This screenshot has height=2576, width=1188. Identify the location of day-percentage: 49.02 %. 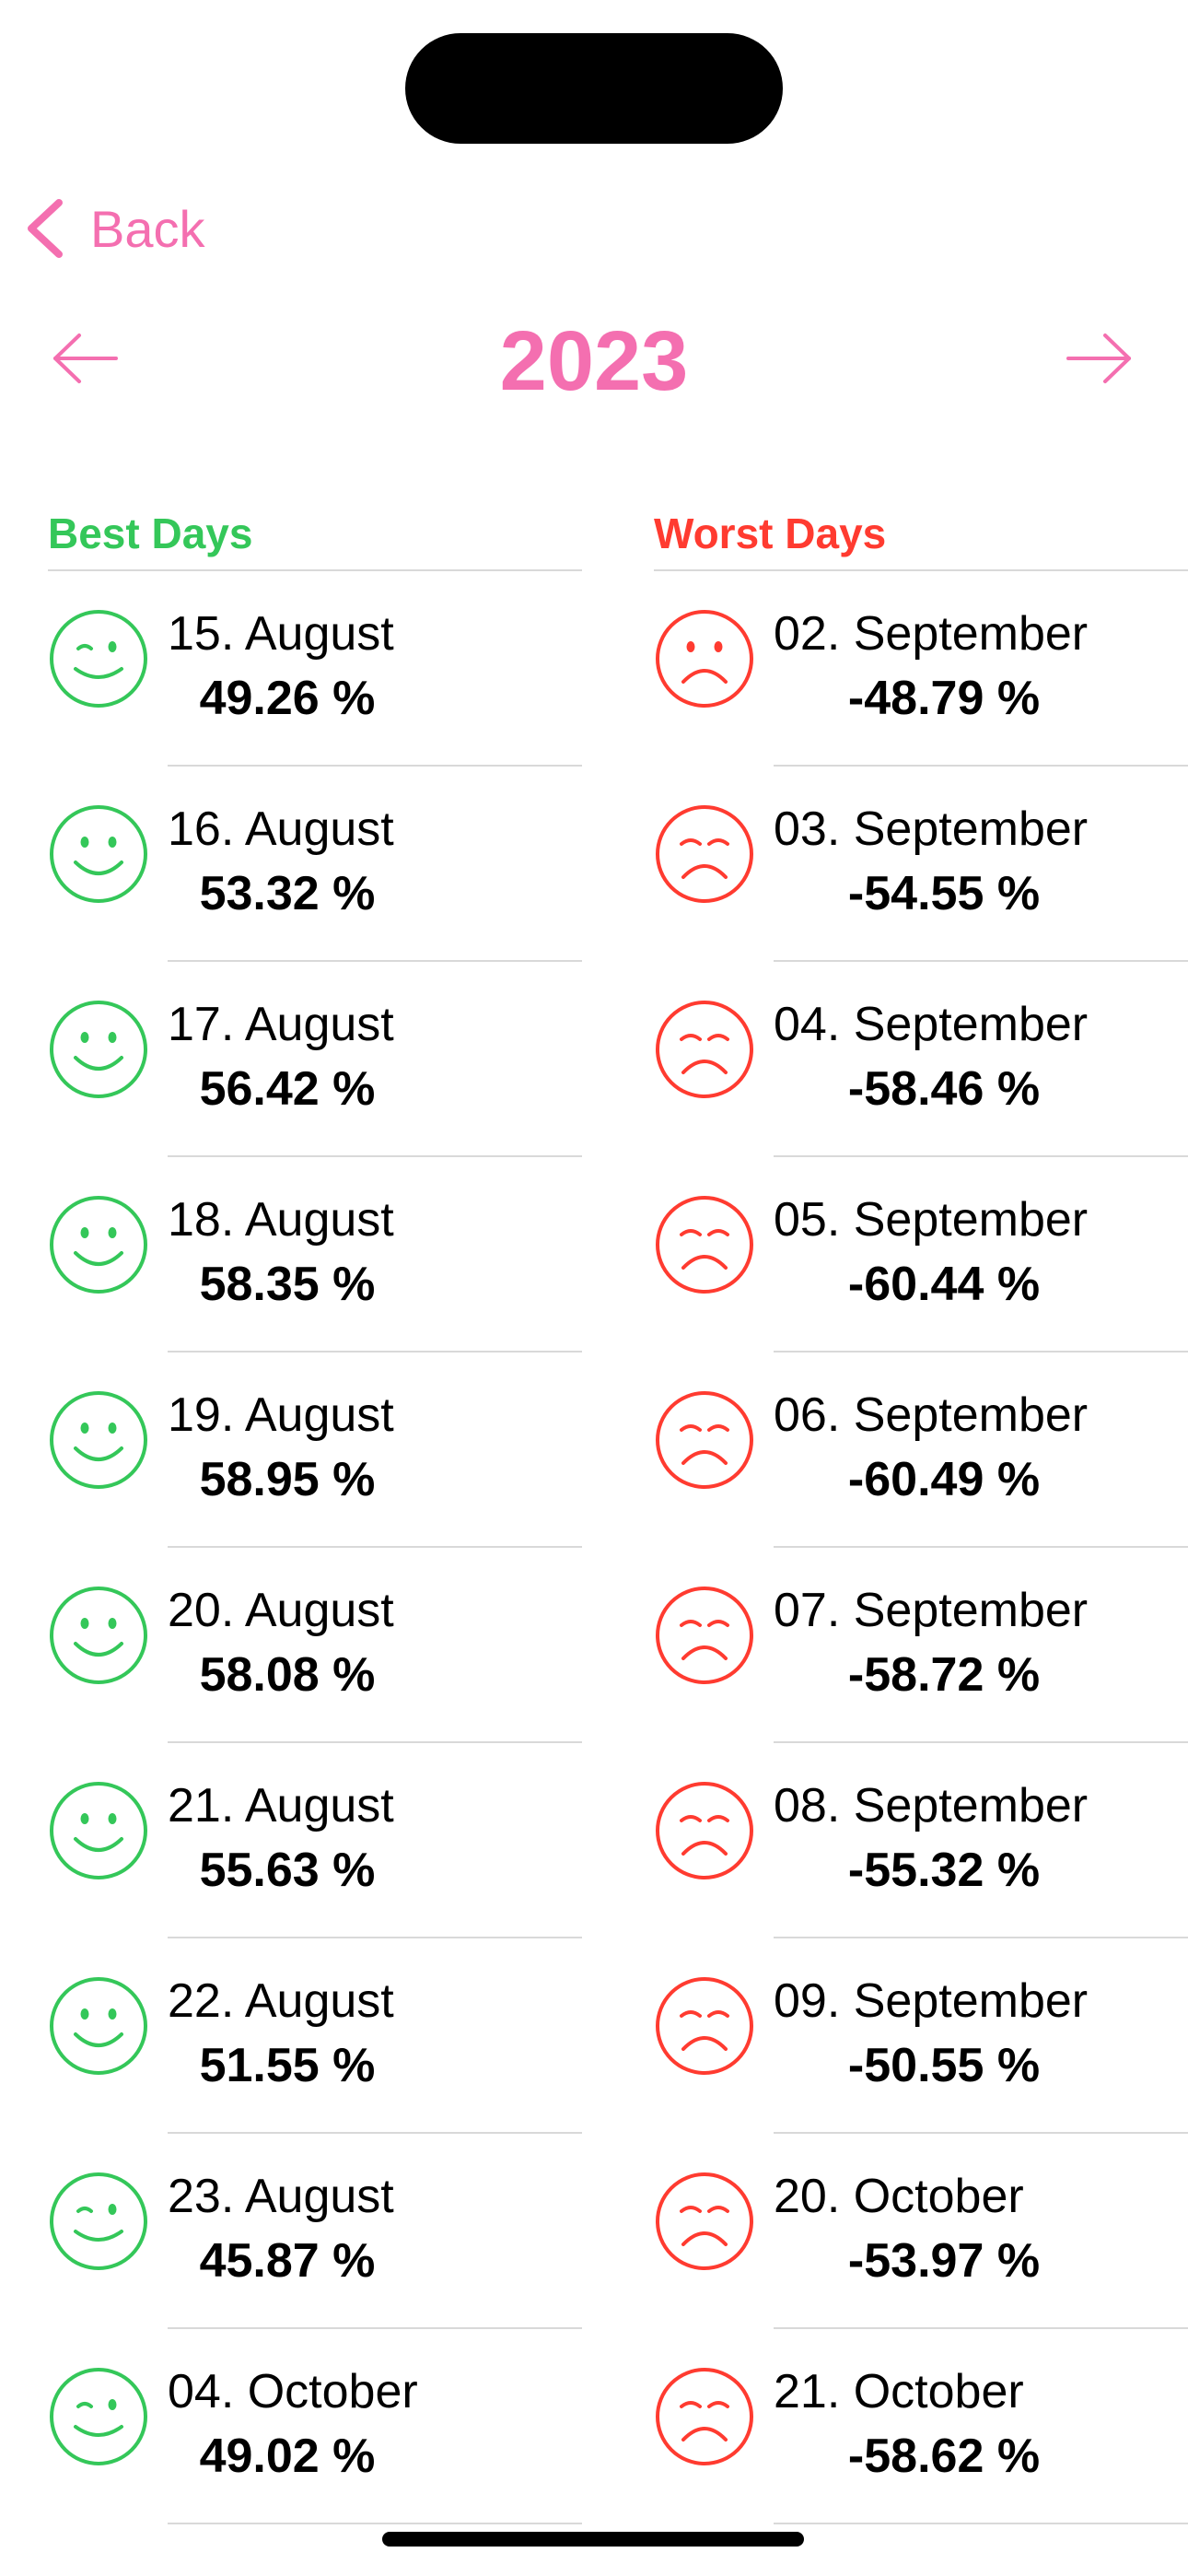
(287, 2456).